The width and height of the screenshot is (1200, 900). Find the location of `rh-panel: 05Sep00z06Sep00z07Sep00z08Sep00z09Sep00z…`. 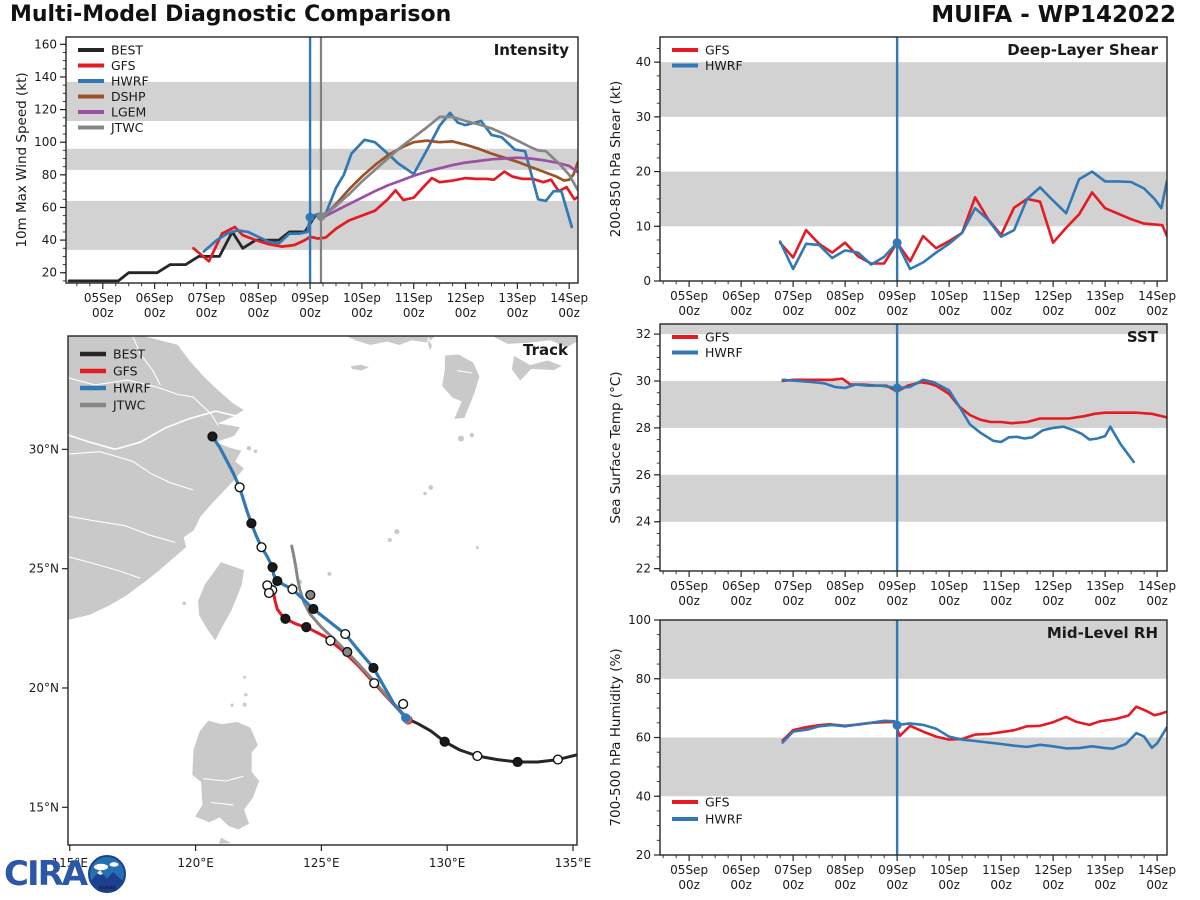

rh-panel: 05Sep00z06Sep00z07Sep00z08Sep00z09Sep00z… is located at coordinates (892, 752).